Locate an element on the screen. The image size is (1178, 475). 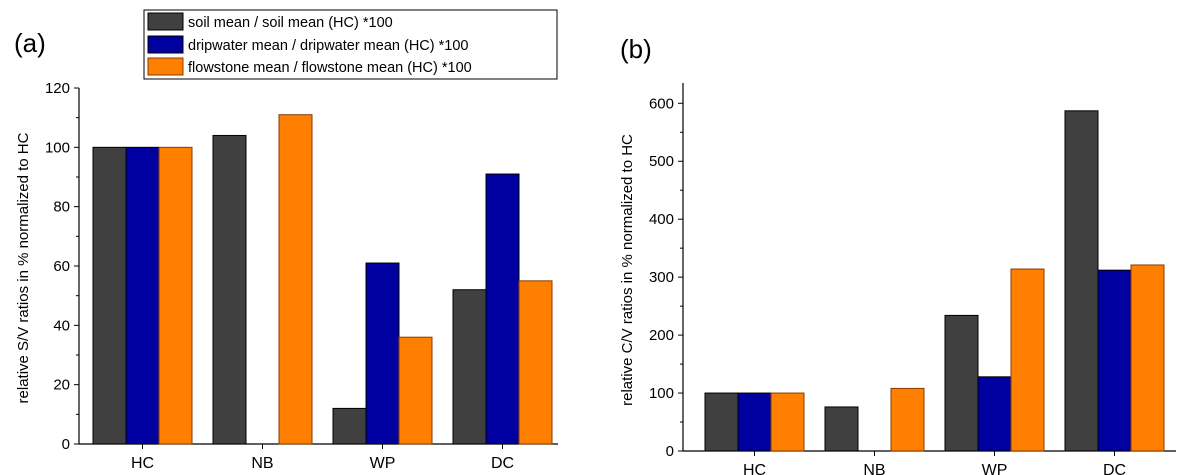
y-tick-label-b: 500 is located at coordinates (661, 161).